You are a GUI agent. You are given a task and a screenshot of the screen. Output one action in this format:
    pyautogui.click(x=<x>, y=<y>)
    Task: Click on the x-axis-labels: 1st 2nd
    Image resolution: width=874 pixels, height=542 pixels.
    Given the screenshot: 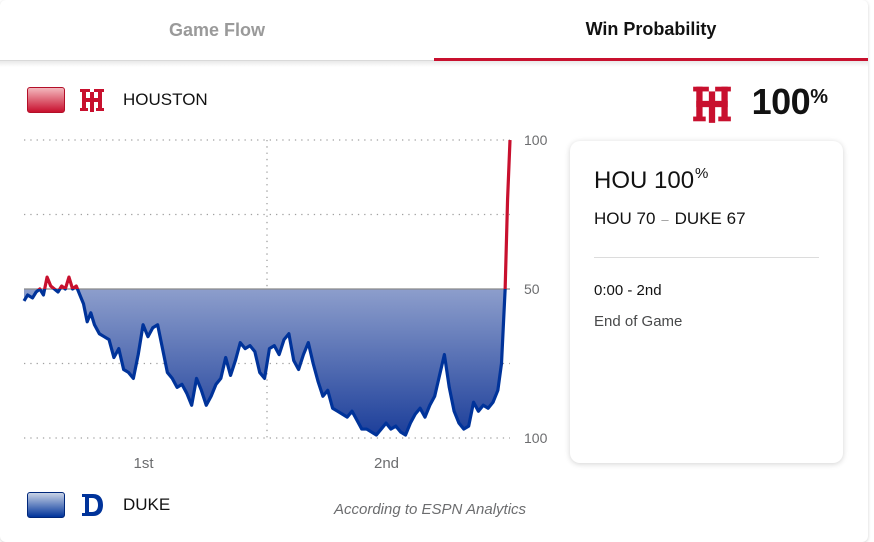 What is the action you would take?
    pyautogui.click(x=266, y=463)
    